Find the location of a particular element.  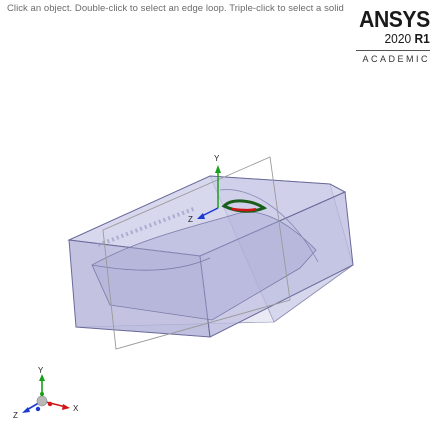

triad-x-label: X is located at coordinates (76, 408).